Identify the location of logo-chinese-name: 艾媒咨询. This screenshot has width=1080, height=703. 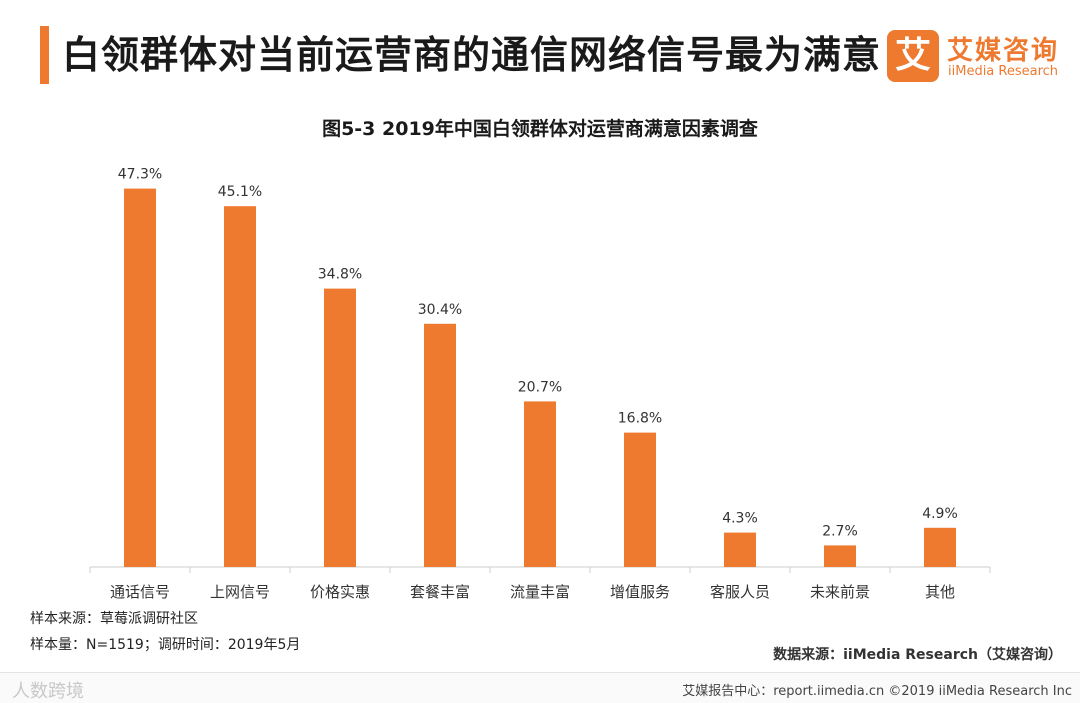
(1003, 51).